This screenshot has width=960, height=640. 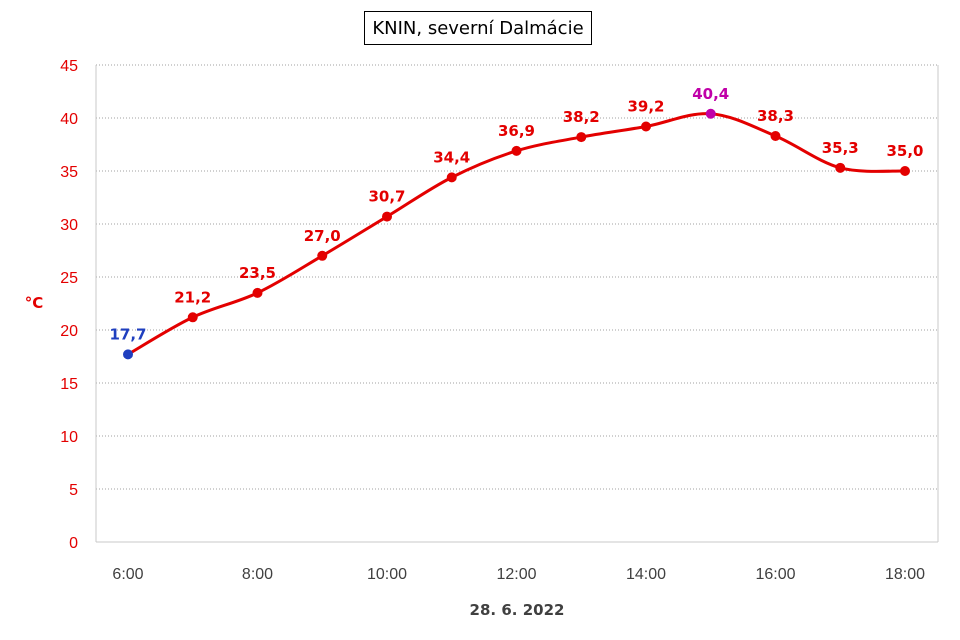 What do you see at coordinates (387, 574) in the screenshot?
I see `x-tick-label: 10:00` at bounding box center [387, 574].